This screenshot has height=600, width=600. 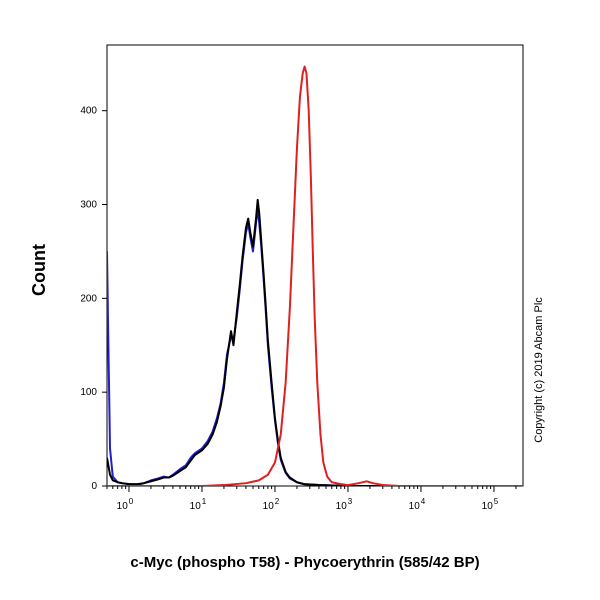 I want to click on y-tick-label: 400, so click(x=88, y=111).